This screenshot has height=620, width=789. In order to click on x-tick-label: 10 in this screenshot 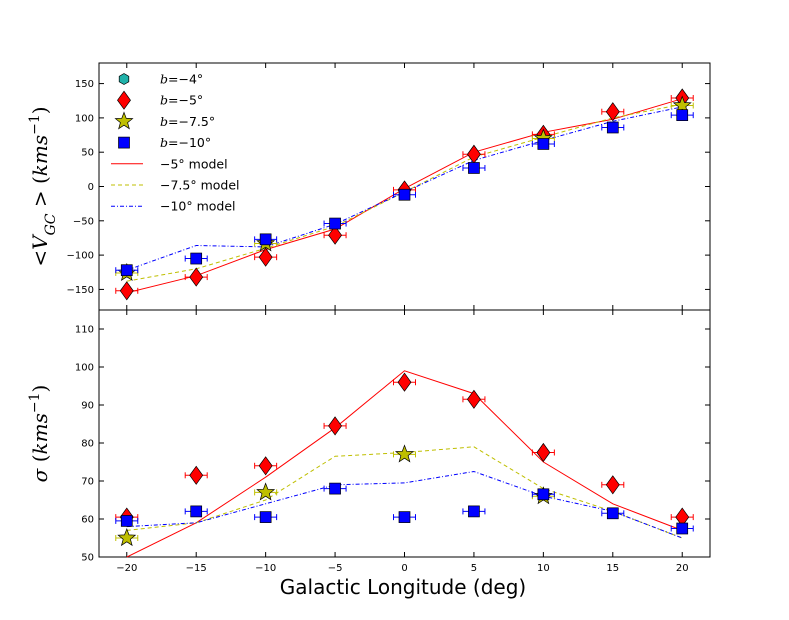, I will do `click(543, 568)`.